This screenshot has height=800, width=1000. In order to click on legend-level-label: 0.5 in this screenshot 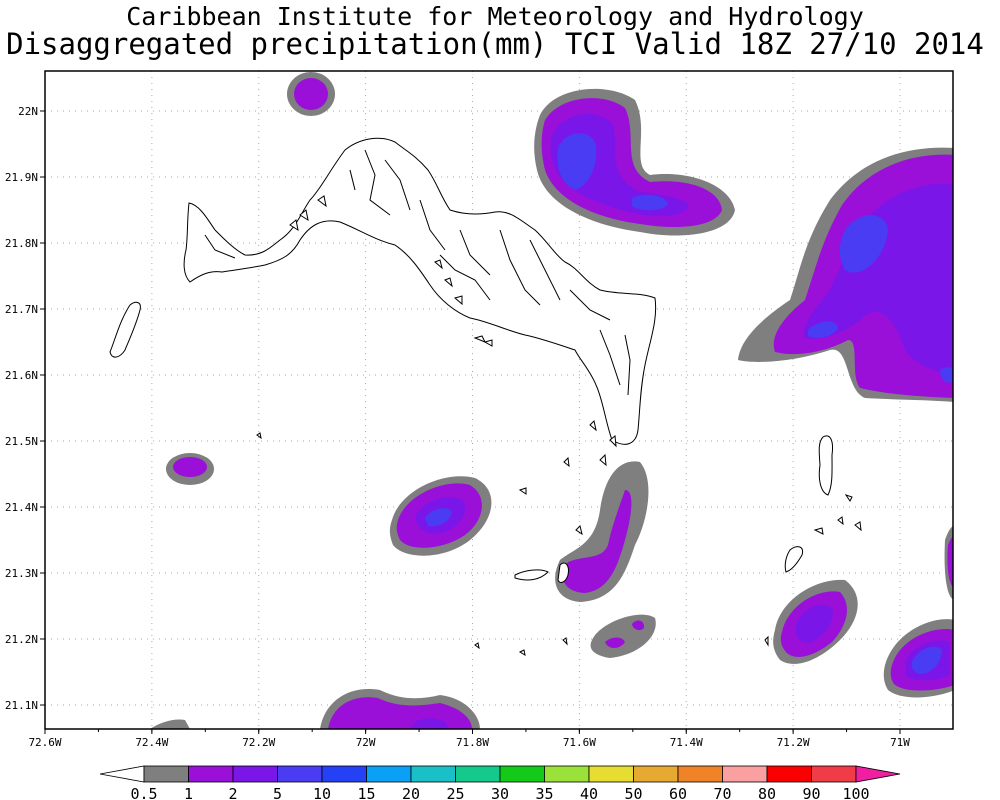, I will do `click(143, 792)`.